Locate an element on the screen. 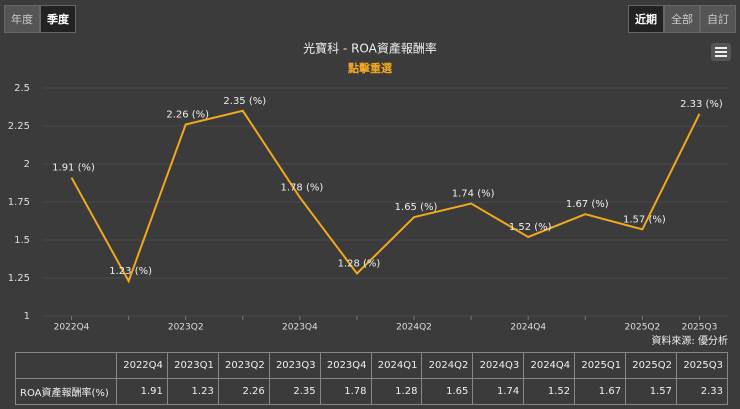 Image resolution: width=740 pixels, height=409 pixels. cell: 1.67 is located at coordinates (600, 391).